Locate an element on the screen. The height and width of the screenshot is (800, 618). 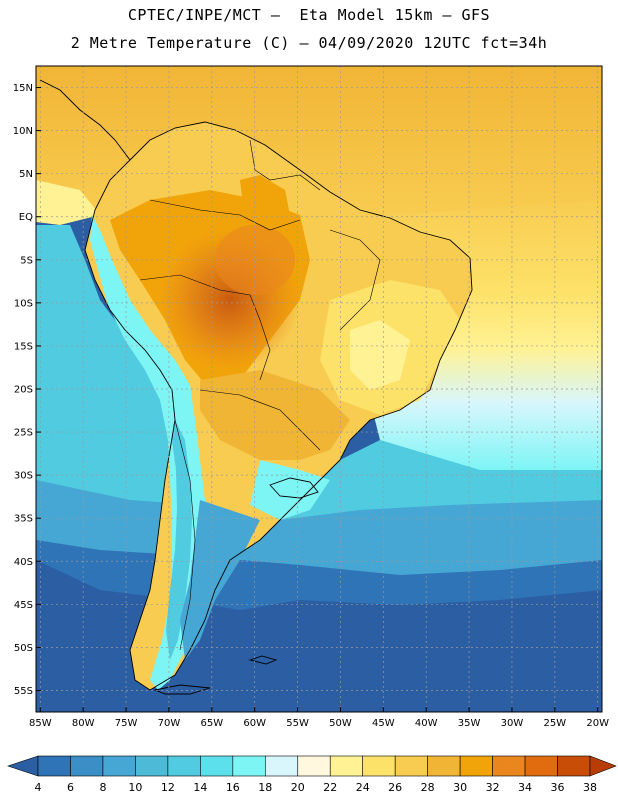
colorbar-label: 22 is located at coordinates (330, 787).